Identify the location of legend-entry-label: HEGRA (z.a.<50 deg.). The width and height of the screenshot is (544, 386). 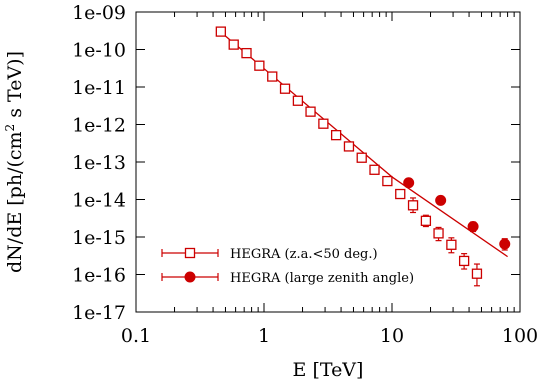
(304, 254).